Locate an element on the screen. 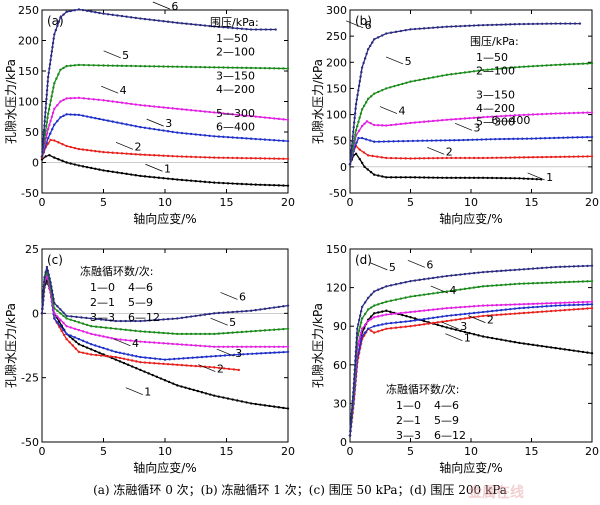 The height and width of the screenshot is (505, 600). curve-label: 3 is located at coordinates (238, 353).